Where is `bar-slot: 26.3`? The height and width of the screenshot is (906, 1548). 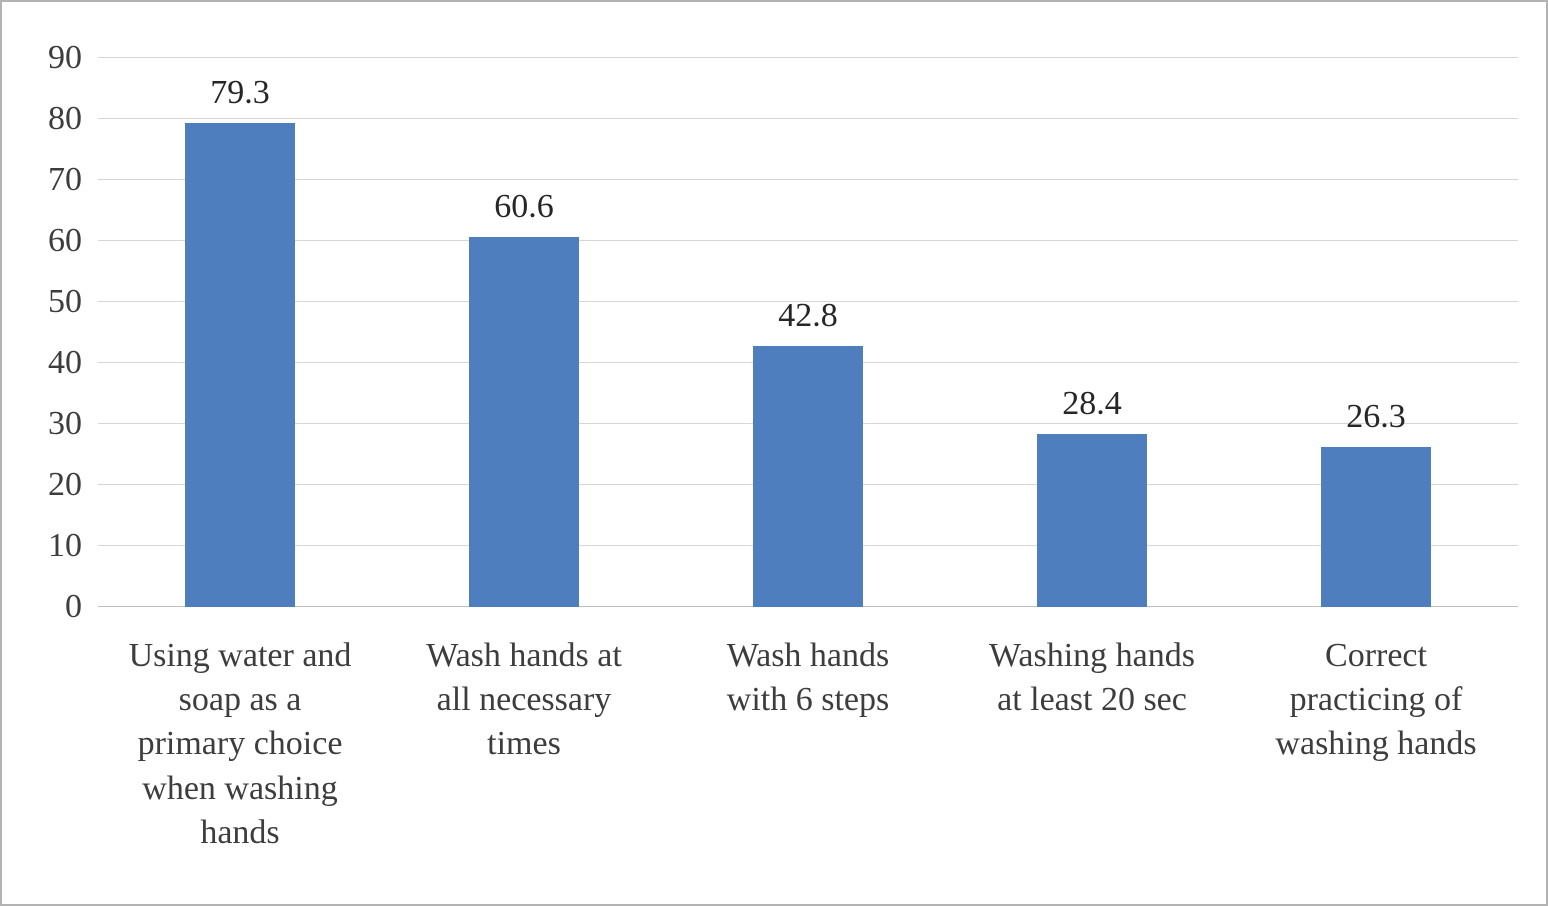 bar-slot: 26.3 is located at coordinates (1376, 332).